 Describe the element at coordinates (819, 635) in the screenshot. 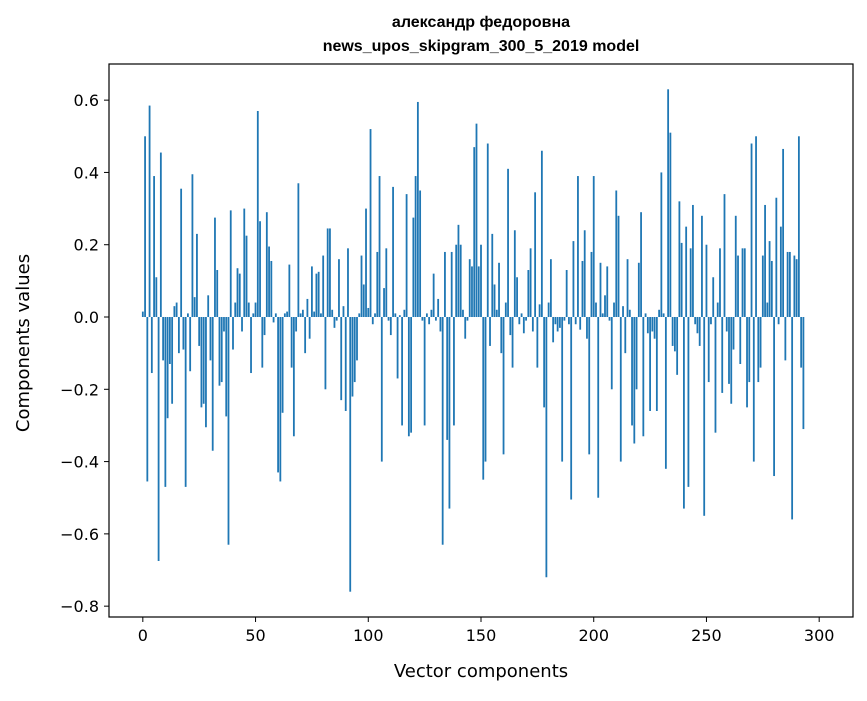

I see `x-tick-label: 300` at that location.